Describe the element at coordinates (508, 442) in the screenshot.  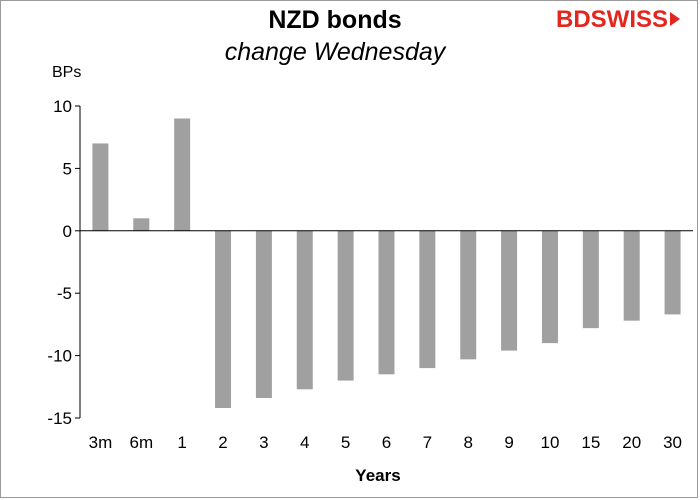
I see `x-tick-label: 9` at that location.